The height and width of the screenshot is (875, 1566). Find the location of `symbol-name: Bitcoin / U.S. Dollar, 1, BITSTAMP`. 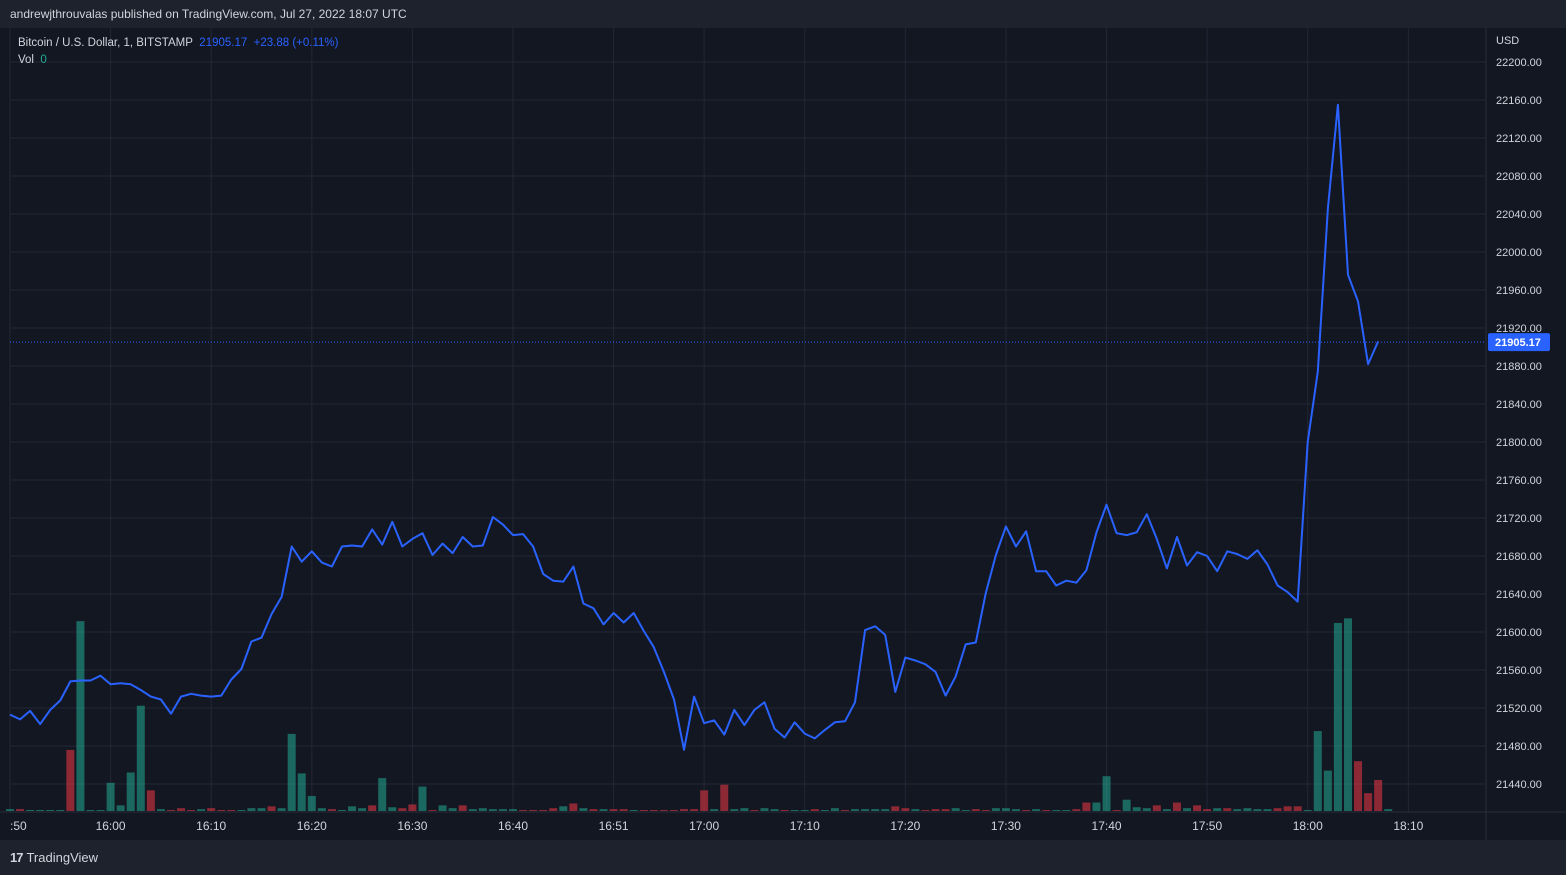

symbol-name: Bitcoin / U.S. Dollar, 1, BITSTAMP is located at coordinates (105, 43).